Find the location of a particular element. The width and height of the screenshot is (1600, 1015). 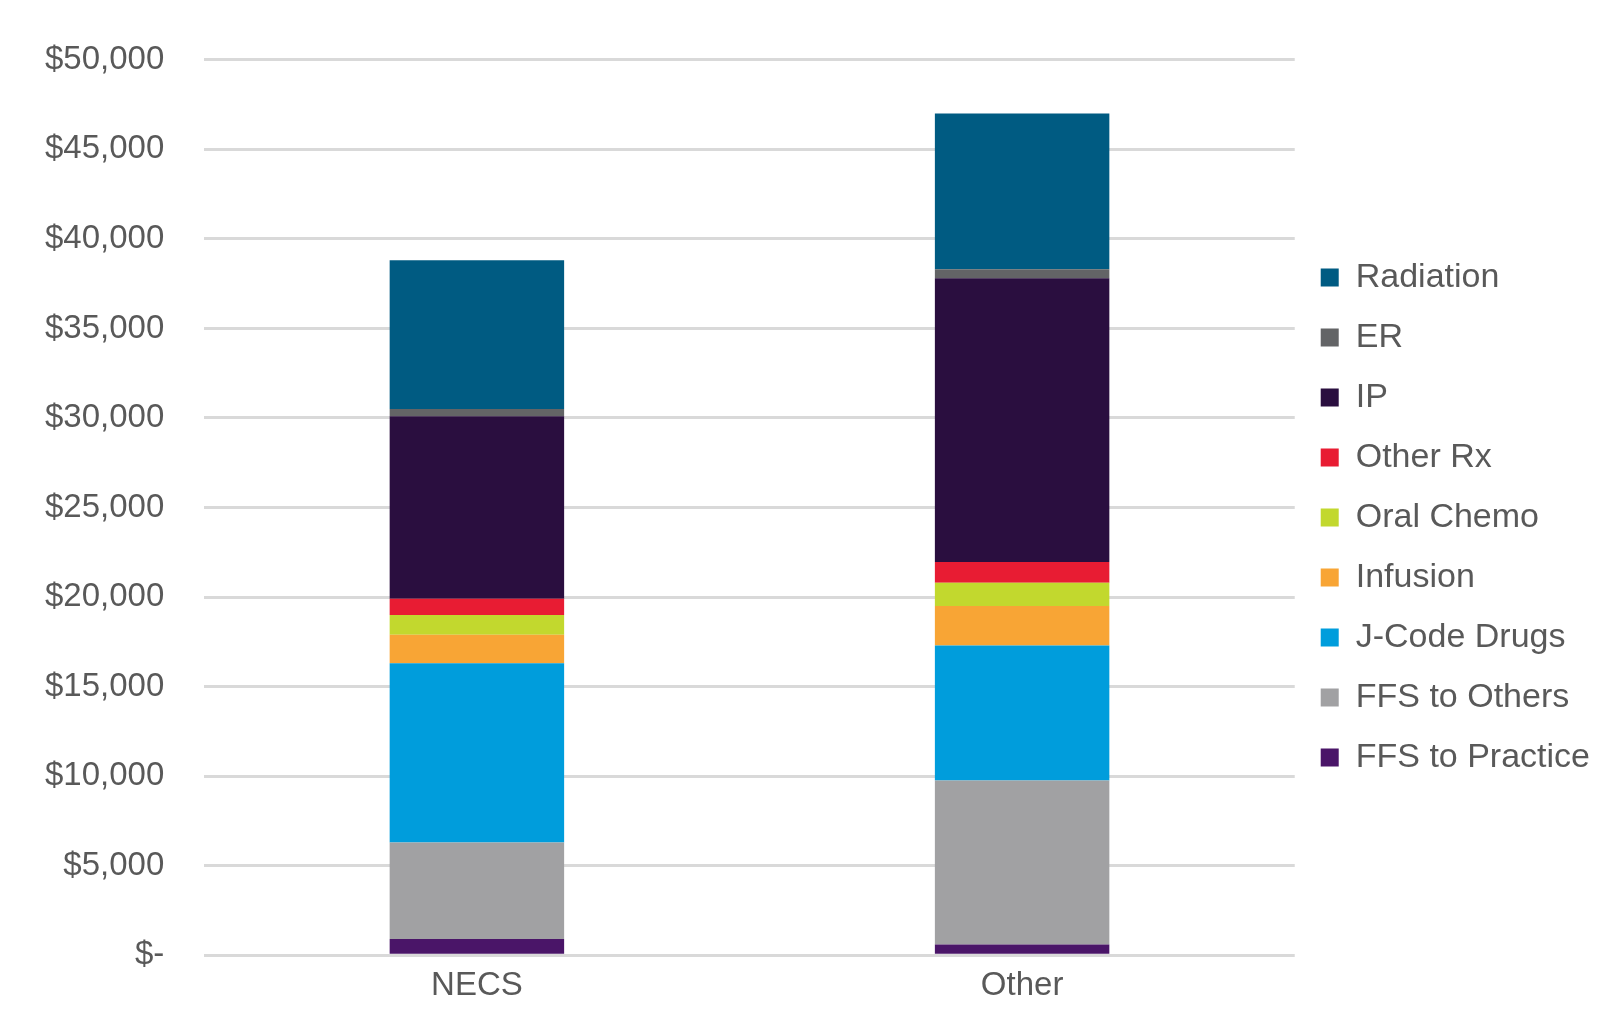

legend-label: Other Rx is located at coordinates (1423, 454).